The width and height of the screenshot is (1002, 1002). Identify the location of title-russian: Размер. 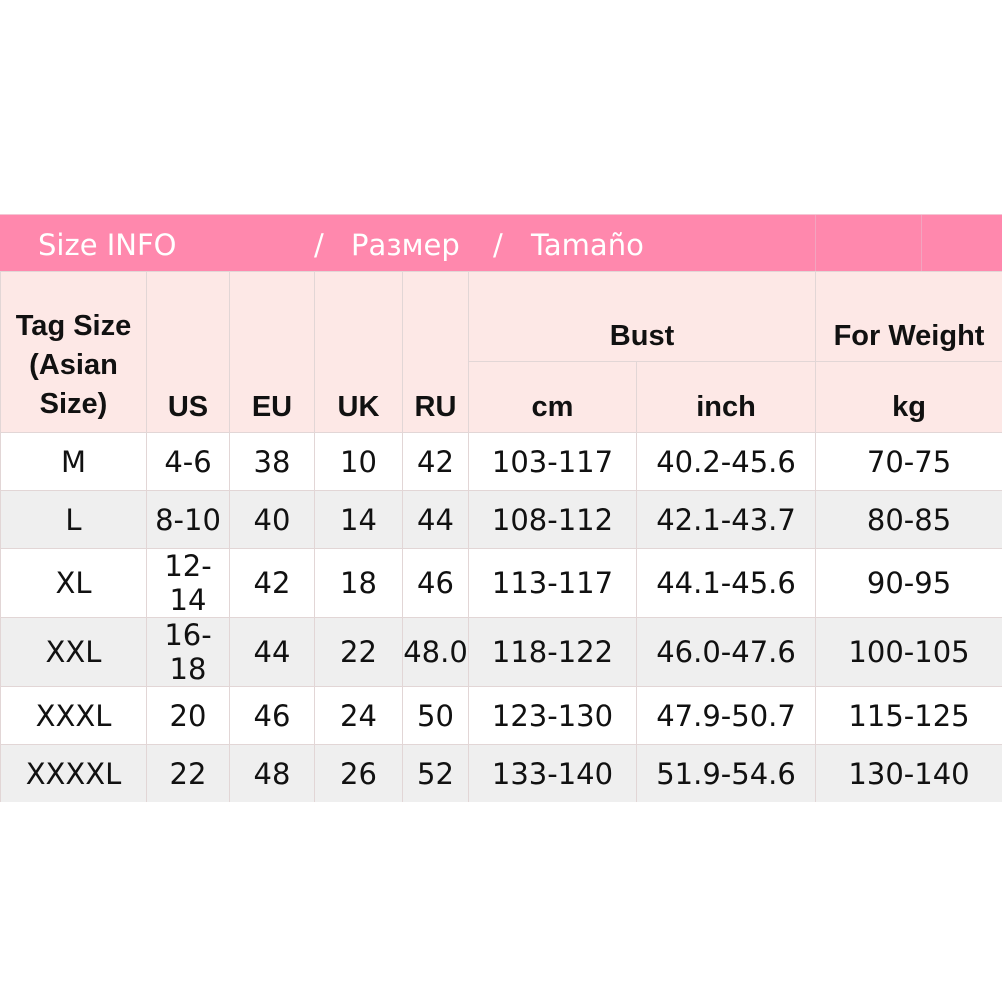
(405, 245).